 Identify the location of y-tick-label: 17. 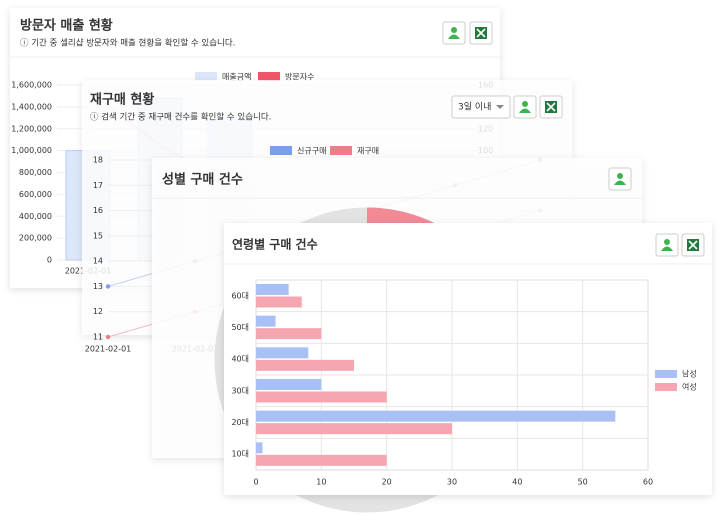
(98, 185).